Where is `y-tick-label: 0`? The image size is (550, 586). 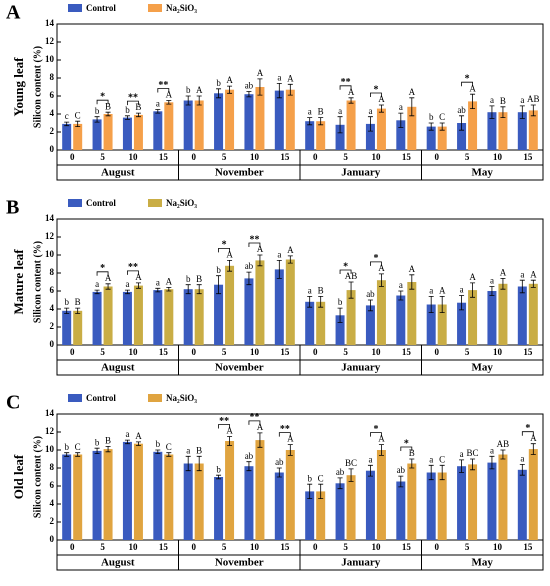
y-tick-label: 0 is located at coordinates (52, 539).